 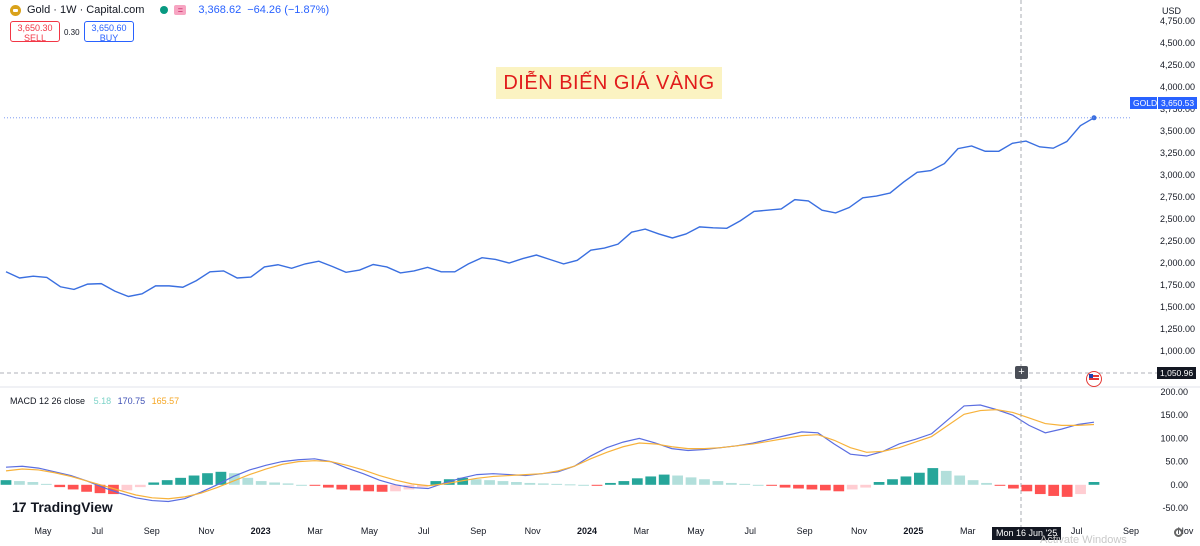 I want to click on activation-watermark: Activate Windows, so click(x=1083, y=540).